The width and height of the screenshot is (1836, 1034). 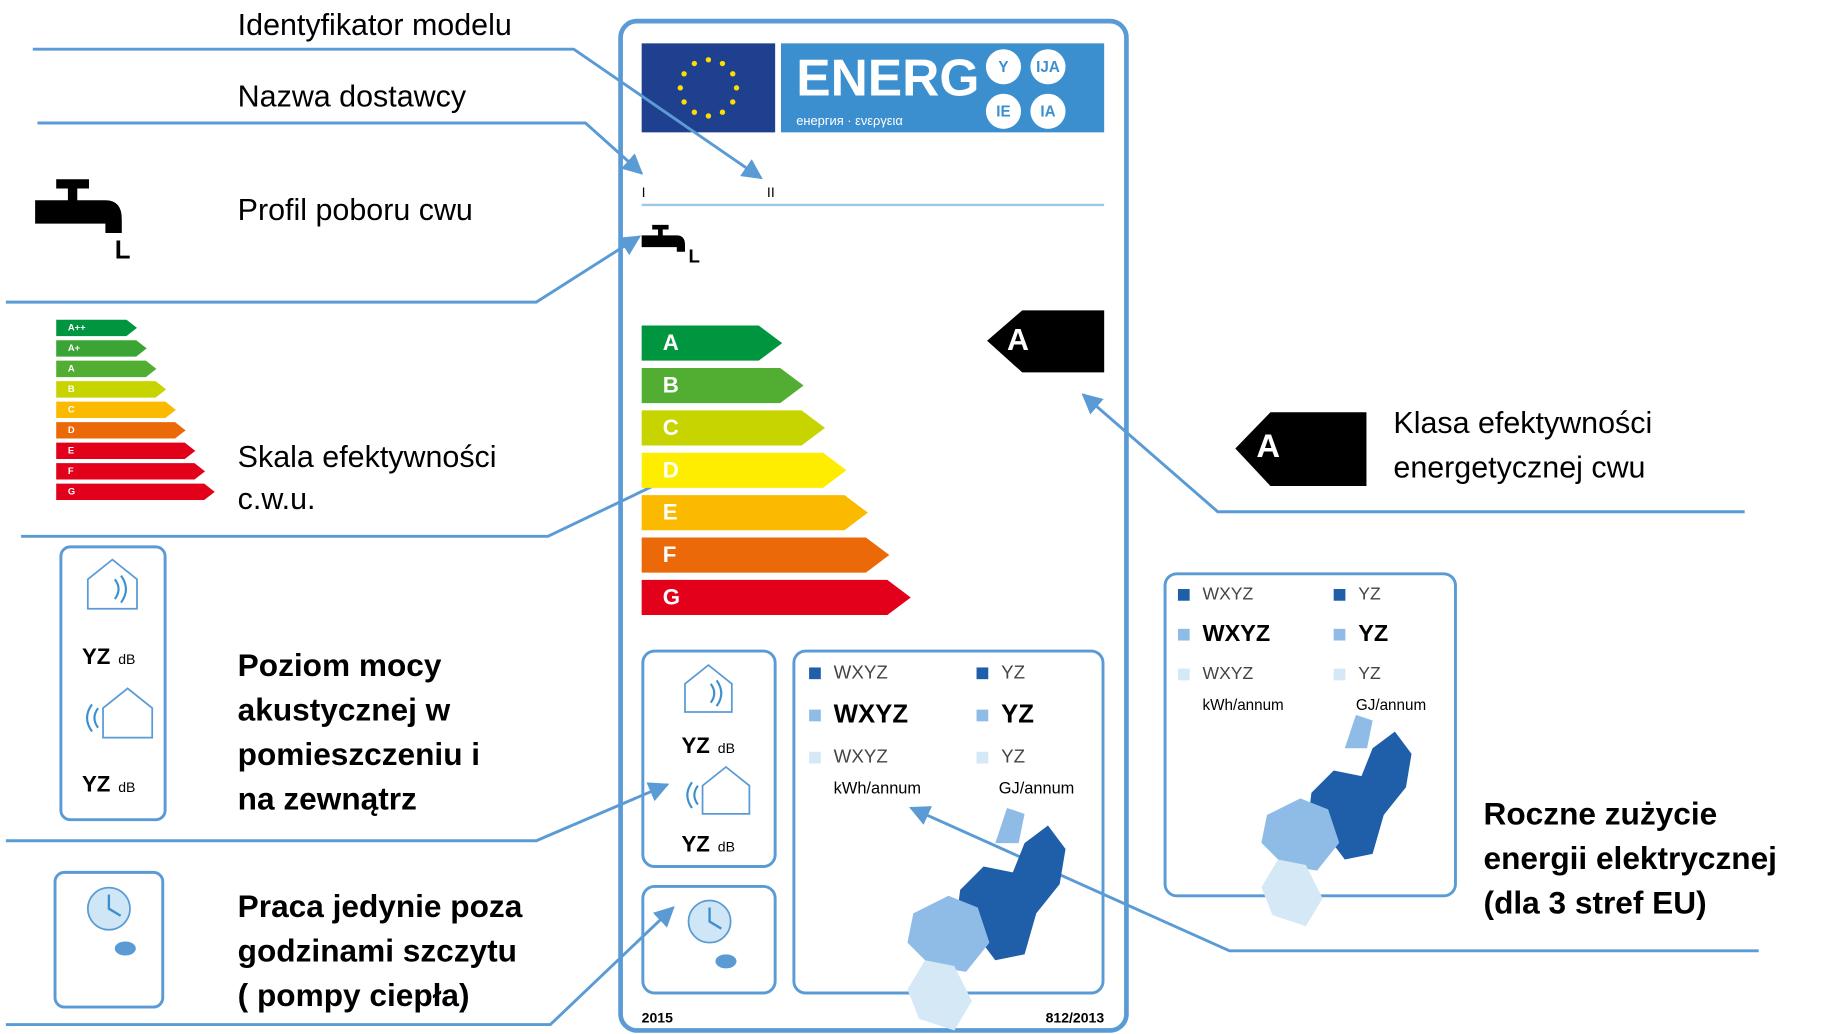 I want to click on callout-text: c.w.u., so click(x=277, y=499).